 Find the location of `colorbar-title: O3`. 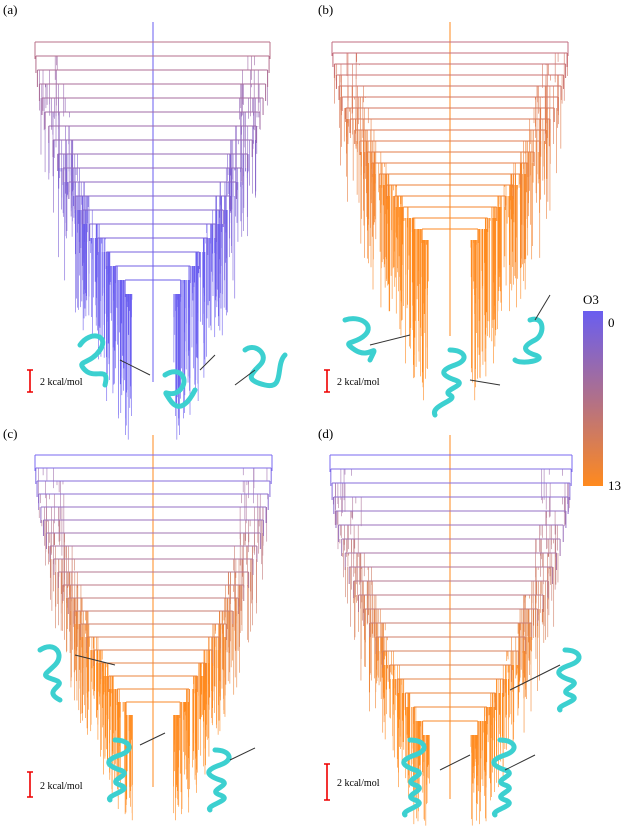

colorbar-title: O3 is located at coordinates (591, 299).